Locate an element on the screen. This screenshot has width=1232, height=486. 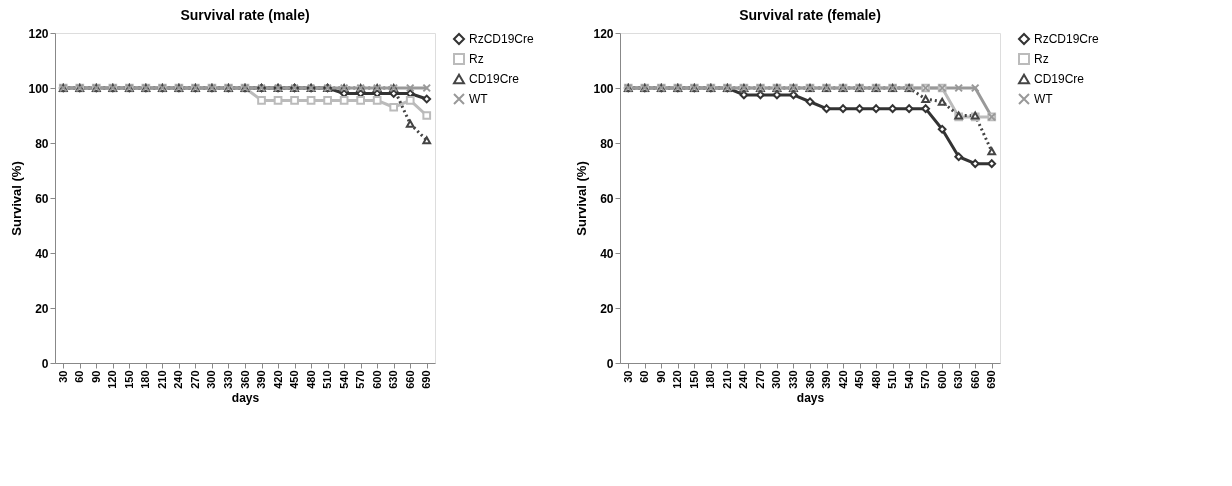
chart-title: Survival rate (male) is located at coordinates (245, 15).